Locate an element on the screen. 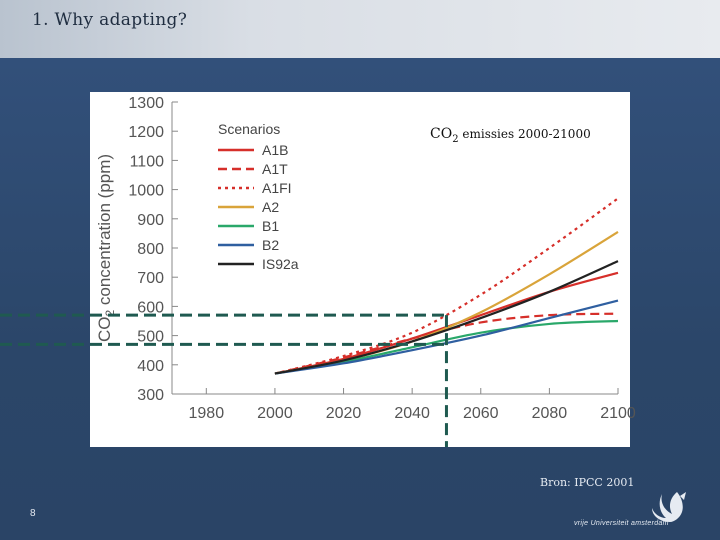 Image resolution: width=720 pixels, height=540 pixels. slide-title: 1. Why adapting? is located at coordinates (110, 20).